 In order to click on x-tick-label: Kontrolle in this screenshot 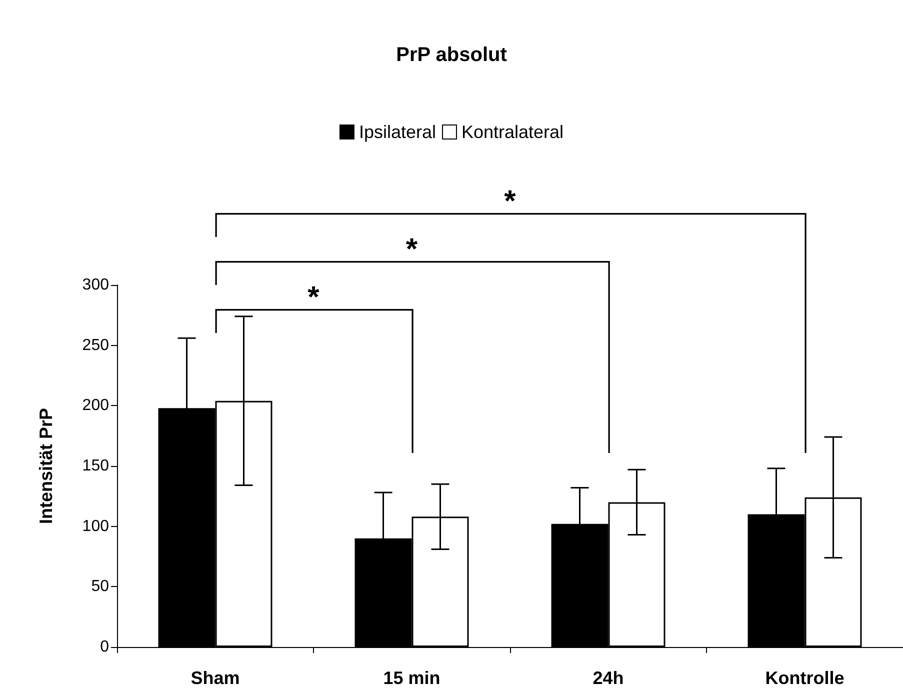, I will do `click(804, 678)`.